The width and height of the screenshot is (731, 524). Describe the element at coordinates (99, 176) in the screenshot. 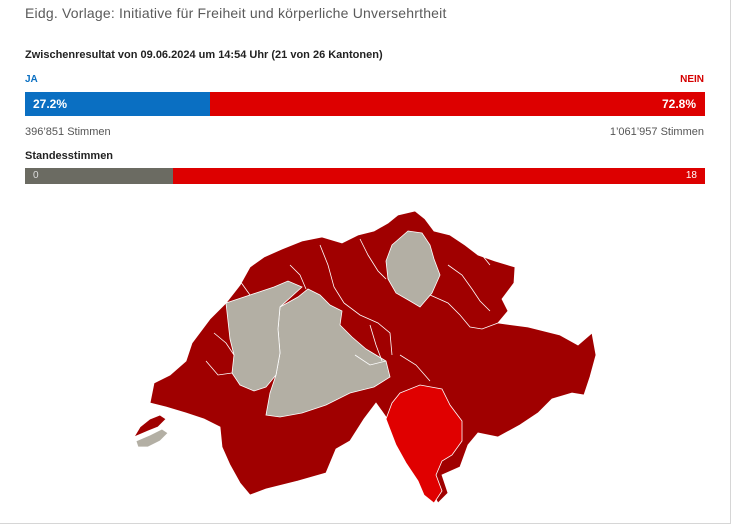

I see `cantonal-yes-count: 0` at that location.